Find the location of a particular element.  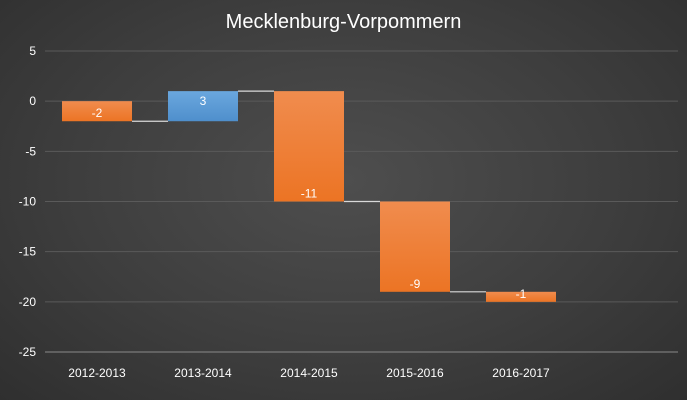

x-tick-label: 2014-2015 is located at coordinates (309, 373).